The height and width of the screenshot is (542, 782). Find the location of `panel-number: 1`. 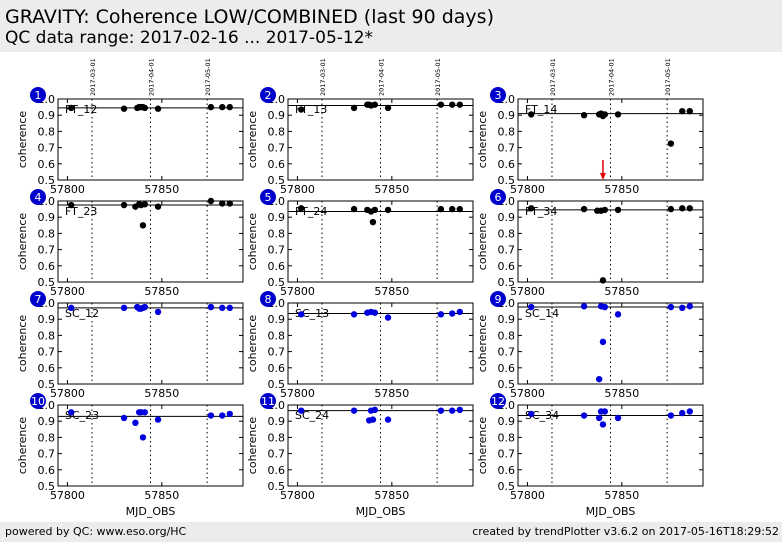

panel-number: 1 is located at coordinates (38, 95).